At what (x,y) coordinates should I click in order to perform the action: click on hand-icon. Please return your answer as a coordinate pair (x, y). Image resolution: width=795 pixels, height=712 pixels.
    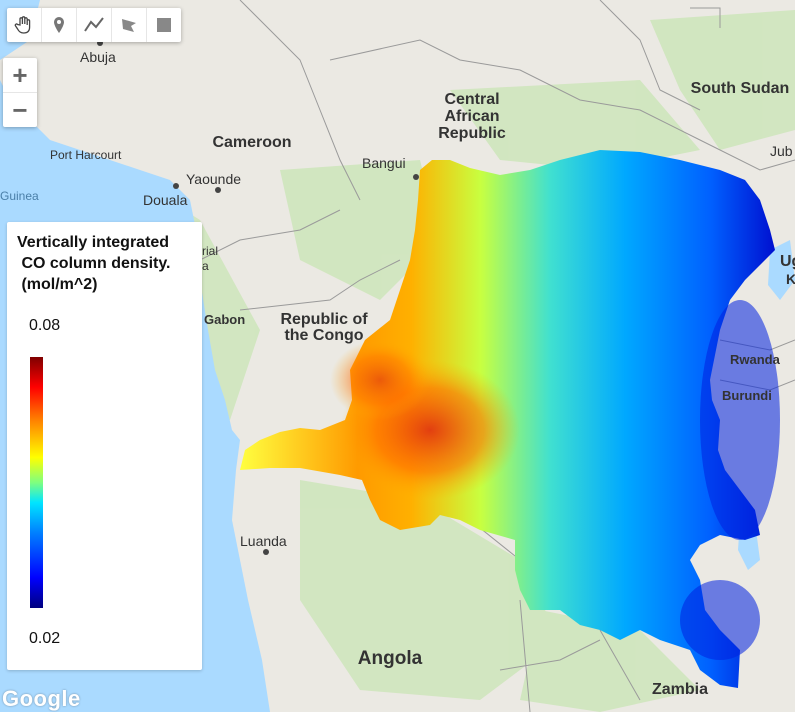
    Looking at the image, I should click on (22, 25).